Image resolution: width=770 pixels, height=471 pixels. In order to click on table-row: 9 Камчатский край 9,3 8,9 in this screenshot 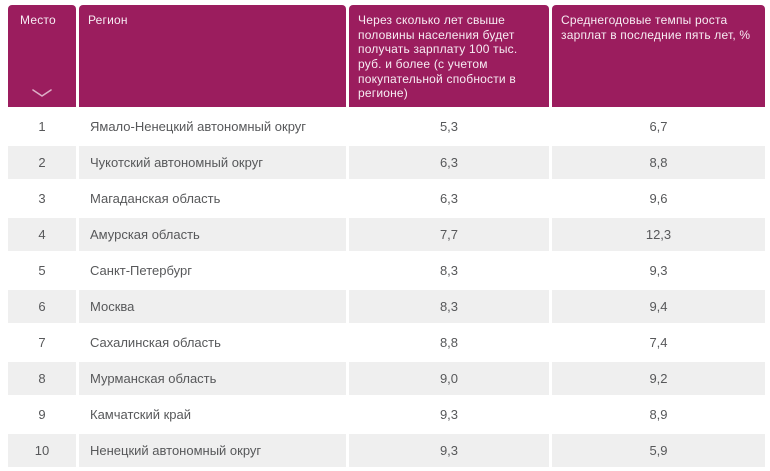, I will do `click(386, 414)`.